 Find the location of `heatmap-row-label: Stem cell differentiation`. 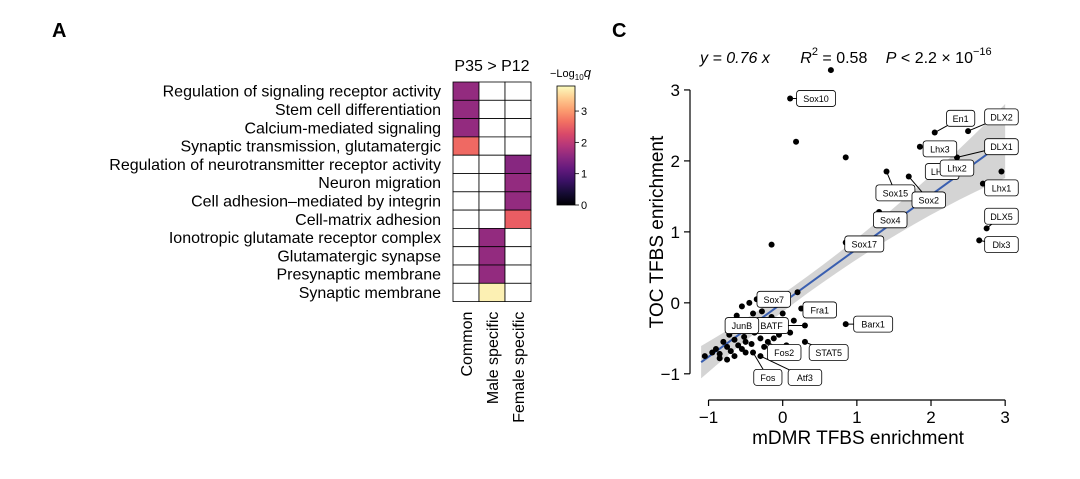

heatmap-row-label: Stem cell differentiation is located at coordinates (358, 110).